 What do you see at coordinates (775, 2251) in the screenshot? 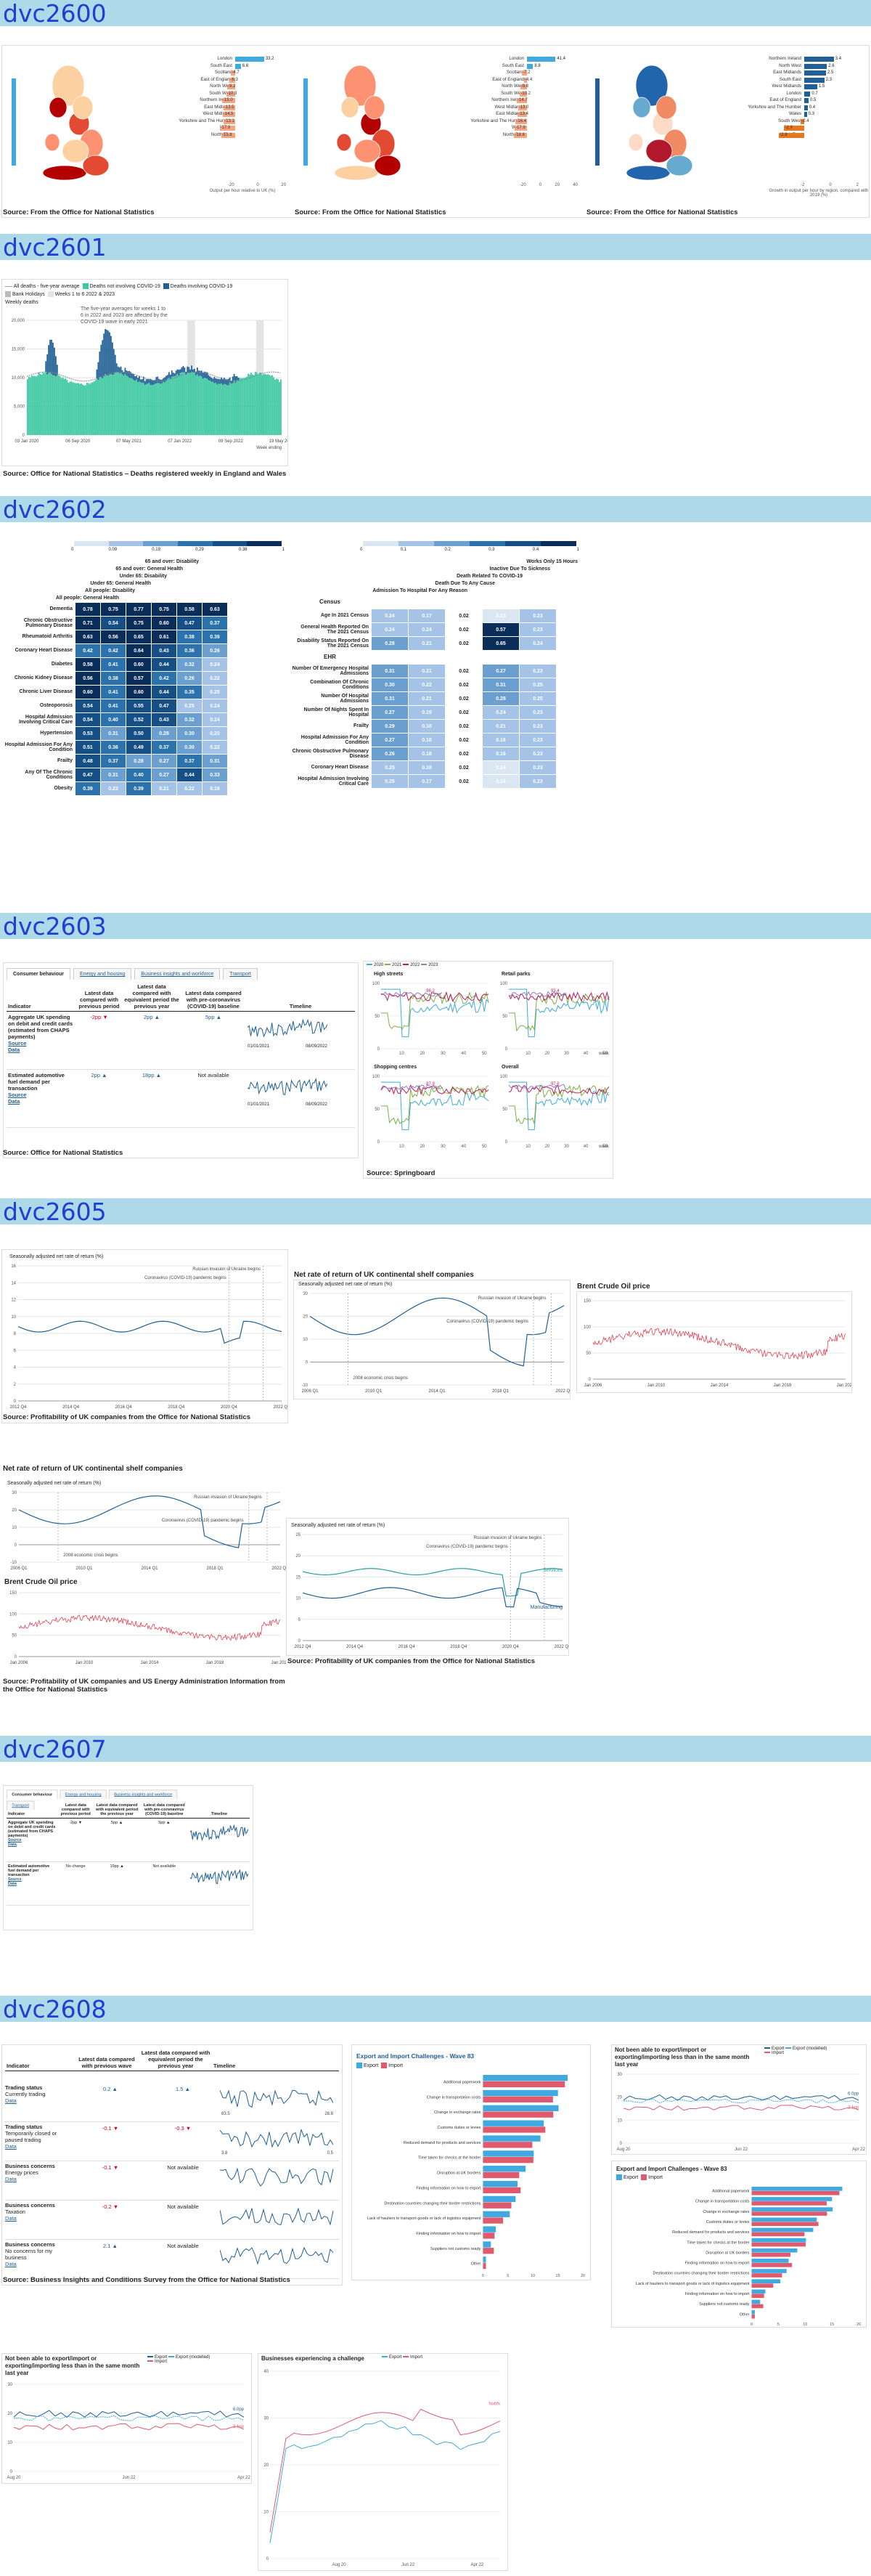
I see `export-bar` at bounding box center [775, 2251].